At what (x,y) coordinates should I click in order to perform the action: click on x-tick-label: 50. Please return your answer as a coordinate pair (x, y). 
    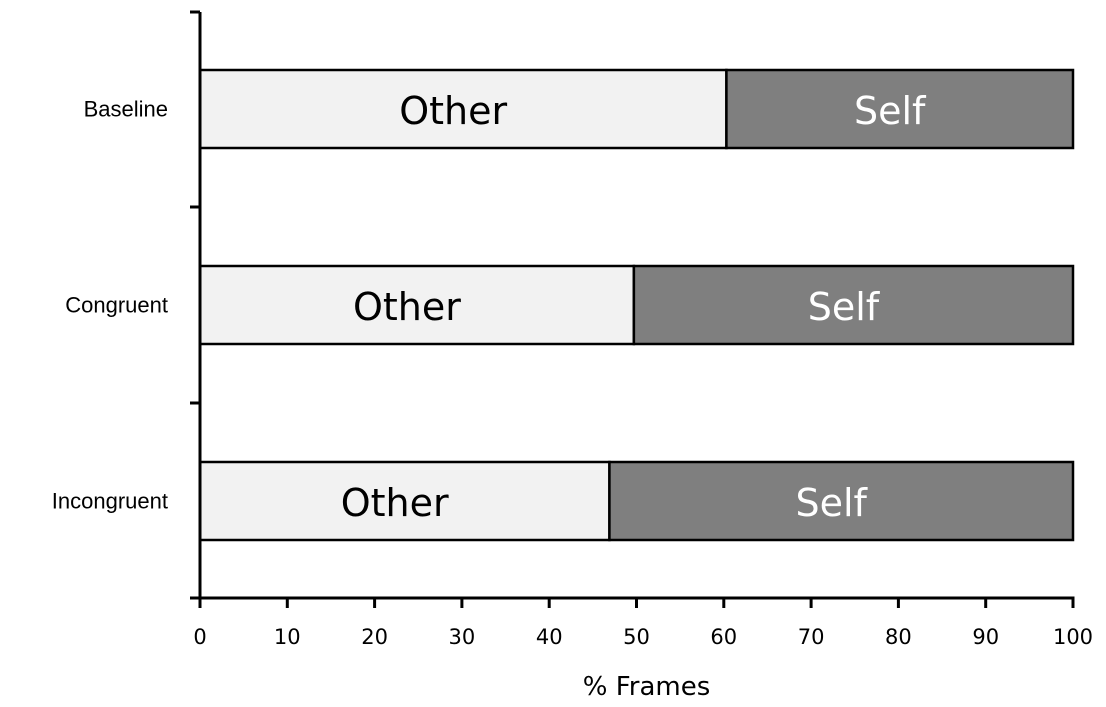
    Looking at the image, I should click on (636, 637).